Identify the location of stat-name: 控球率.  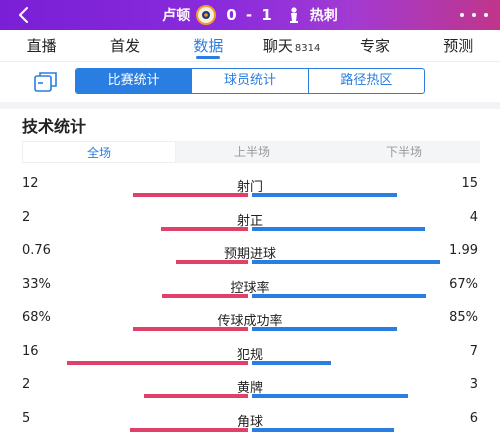
(250, 288).